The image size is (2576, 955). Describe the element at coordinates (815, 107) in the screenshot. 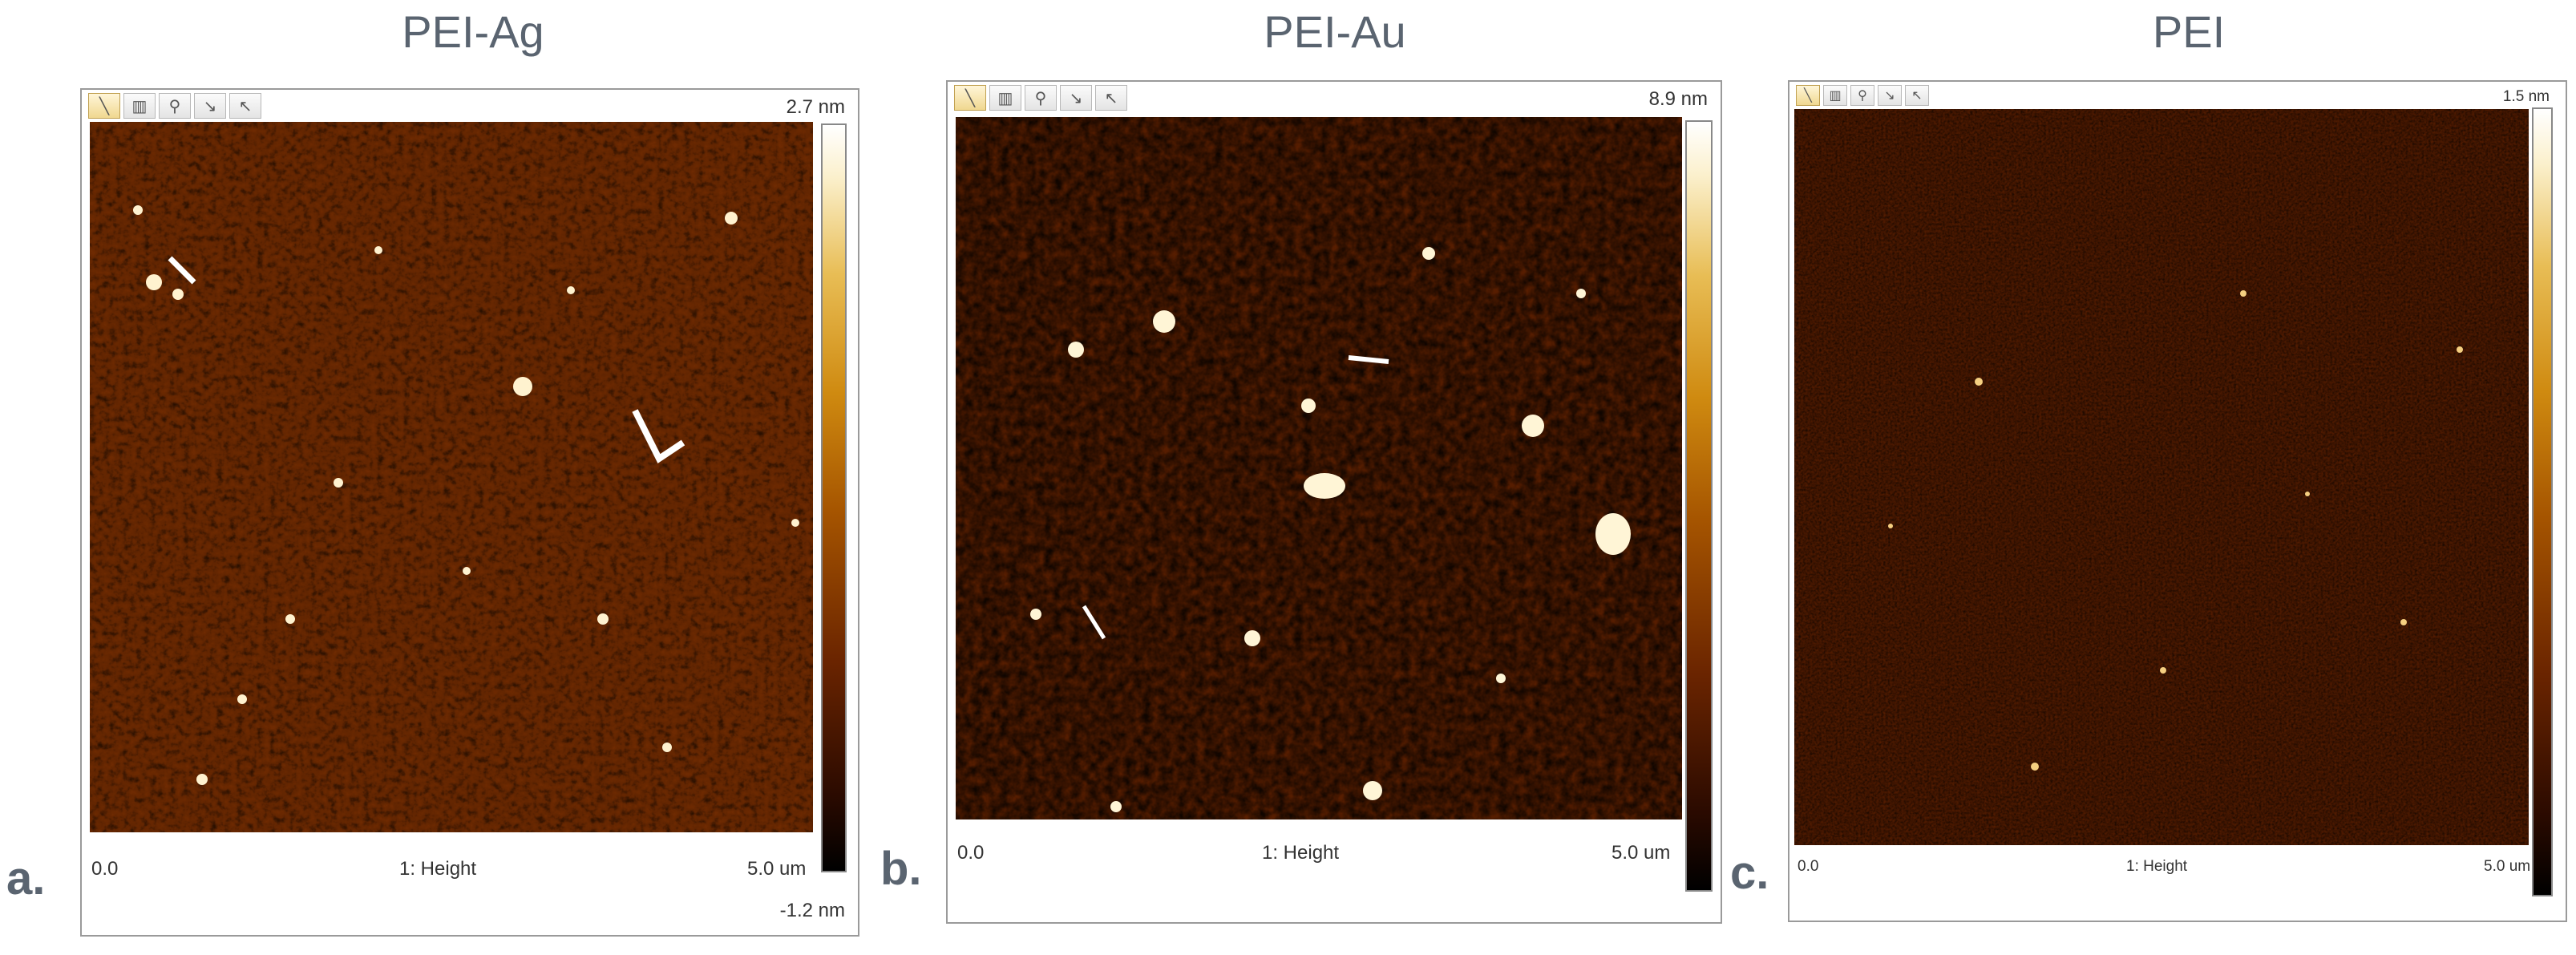

I see `panel-a-zmax: 2.7 nm` at that location.